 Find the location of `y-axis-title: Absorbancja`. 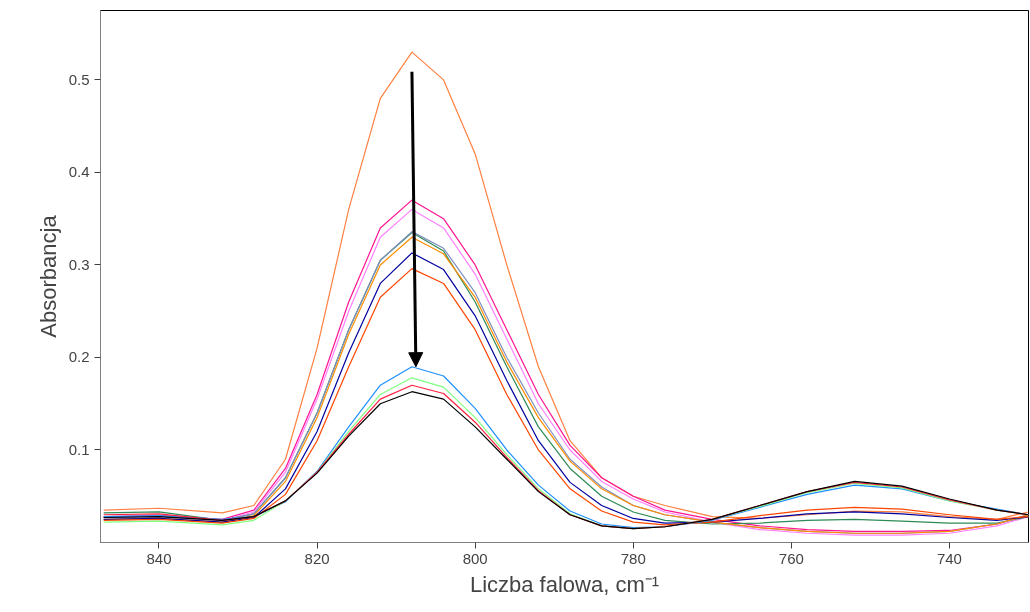

y-axis-title: Absorbancja is located at coordinates (48, 276).